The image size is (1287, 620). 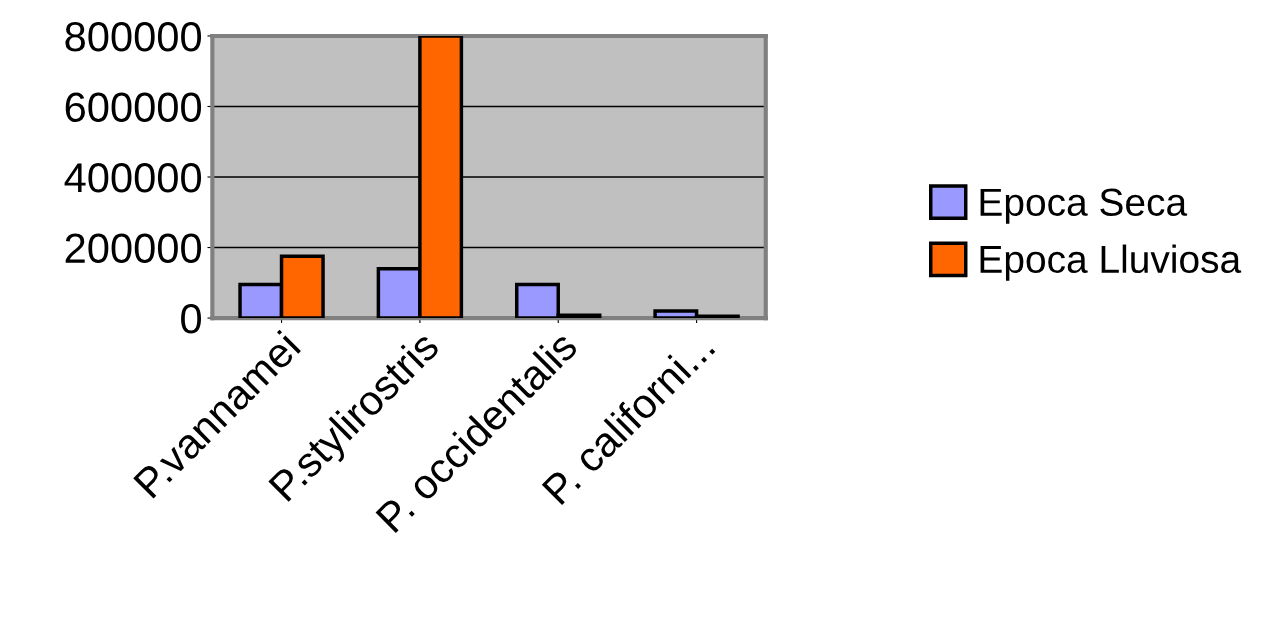 What do you see at coordinates (133, 107) in the screenshot?
I see `y-tick-label: 600000` at bounding box center [133, 107].